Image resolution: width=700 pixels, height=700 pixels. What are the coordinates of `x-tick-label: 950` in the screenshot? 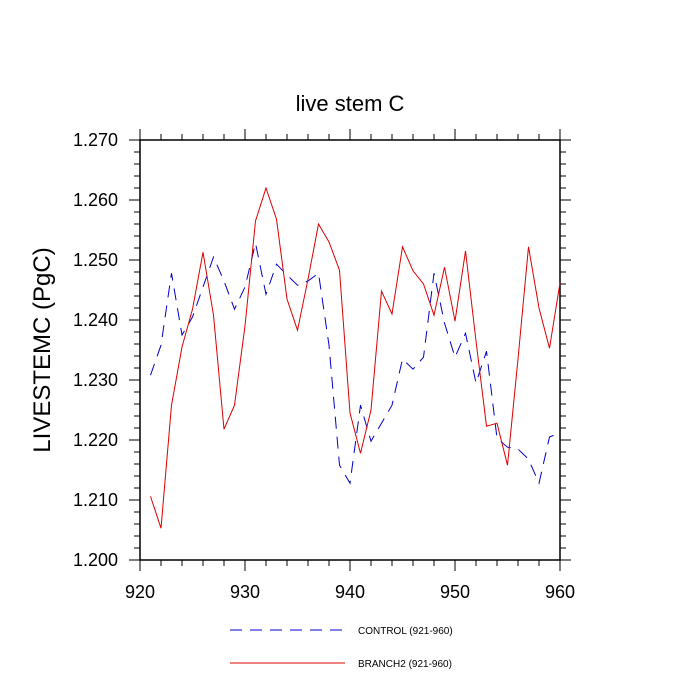 It's located at (455, 592).